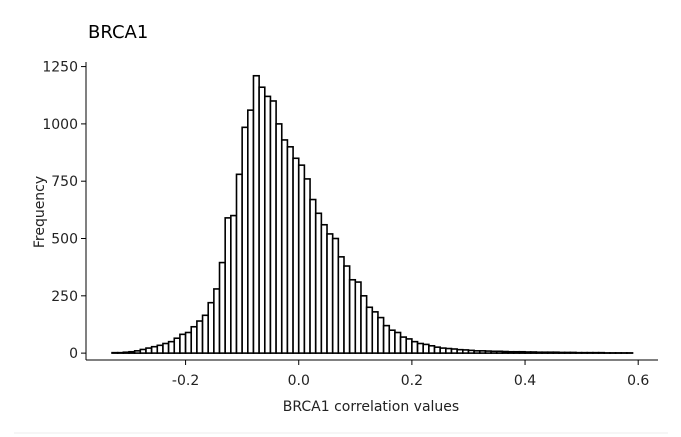 The height and width of the screenshot is (437, 681). What do you see at coordinates (299, 381) in the screenshot?
I see `x-tick-label: 0.0` at bounding box center [299, 381].